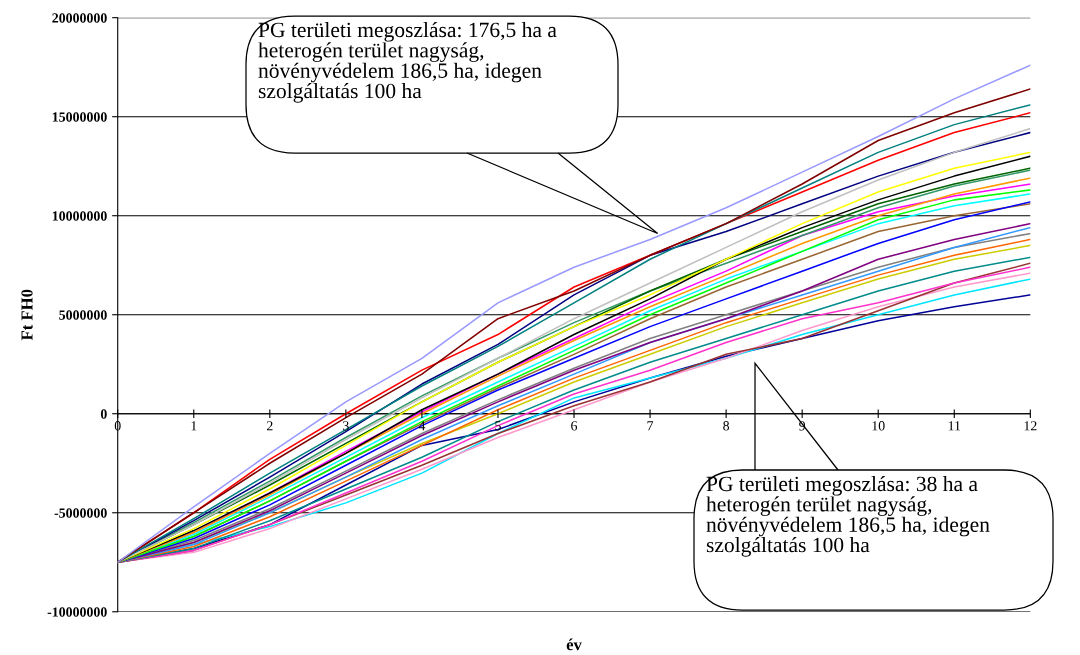 The width and height of the screenshot is (1080, 655). I want to click on x-axis-title: év, so click(574, 644).